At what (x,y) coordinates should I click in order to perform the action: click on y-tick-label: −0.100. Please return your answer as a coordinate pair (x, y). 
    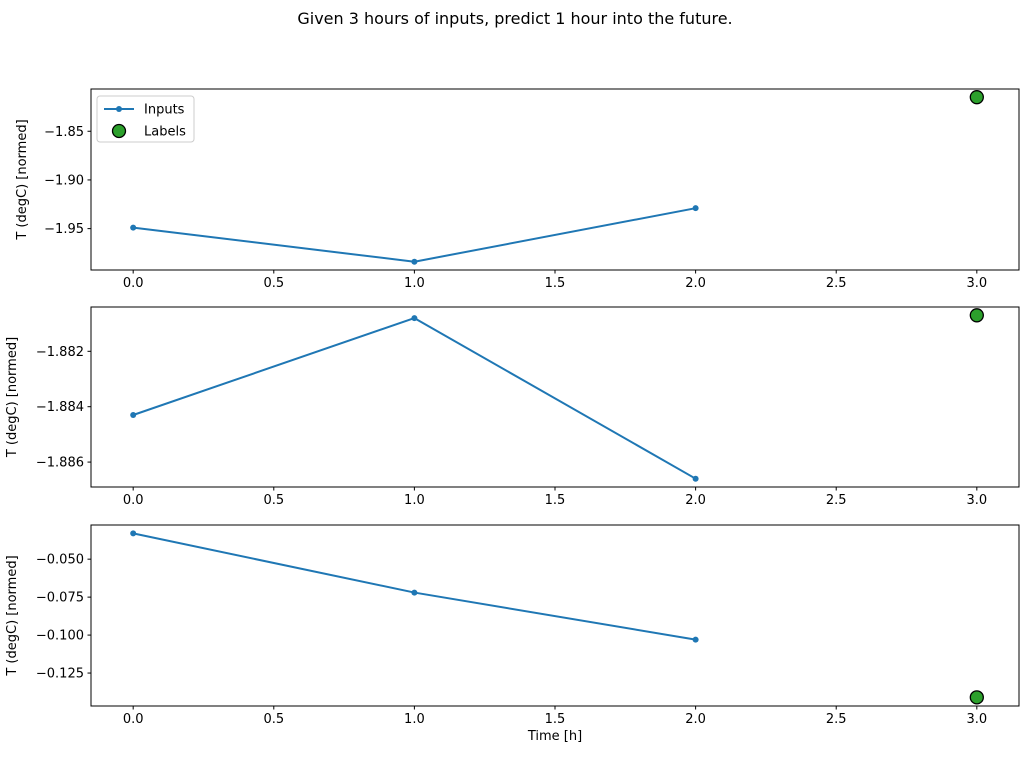
    Looking at the image, I should click on (60, 636).